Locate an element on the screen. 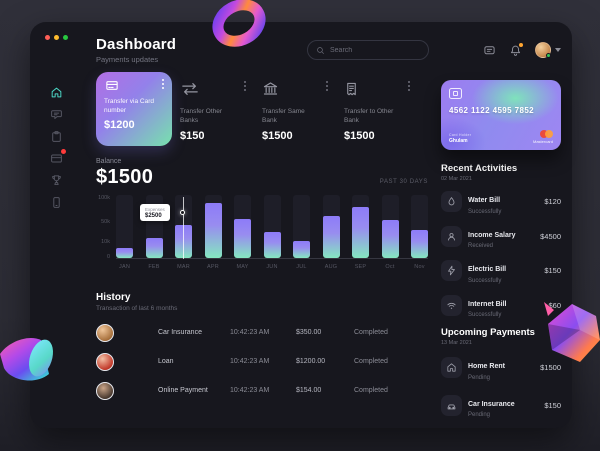 Image resolution: width=600 pixels, height=451 pixels. notifications-button is located at coordinates (516, 49).